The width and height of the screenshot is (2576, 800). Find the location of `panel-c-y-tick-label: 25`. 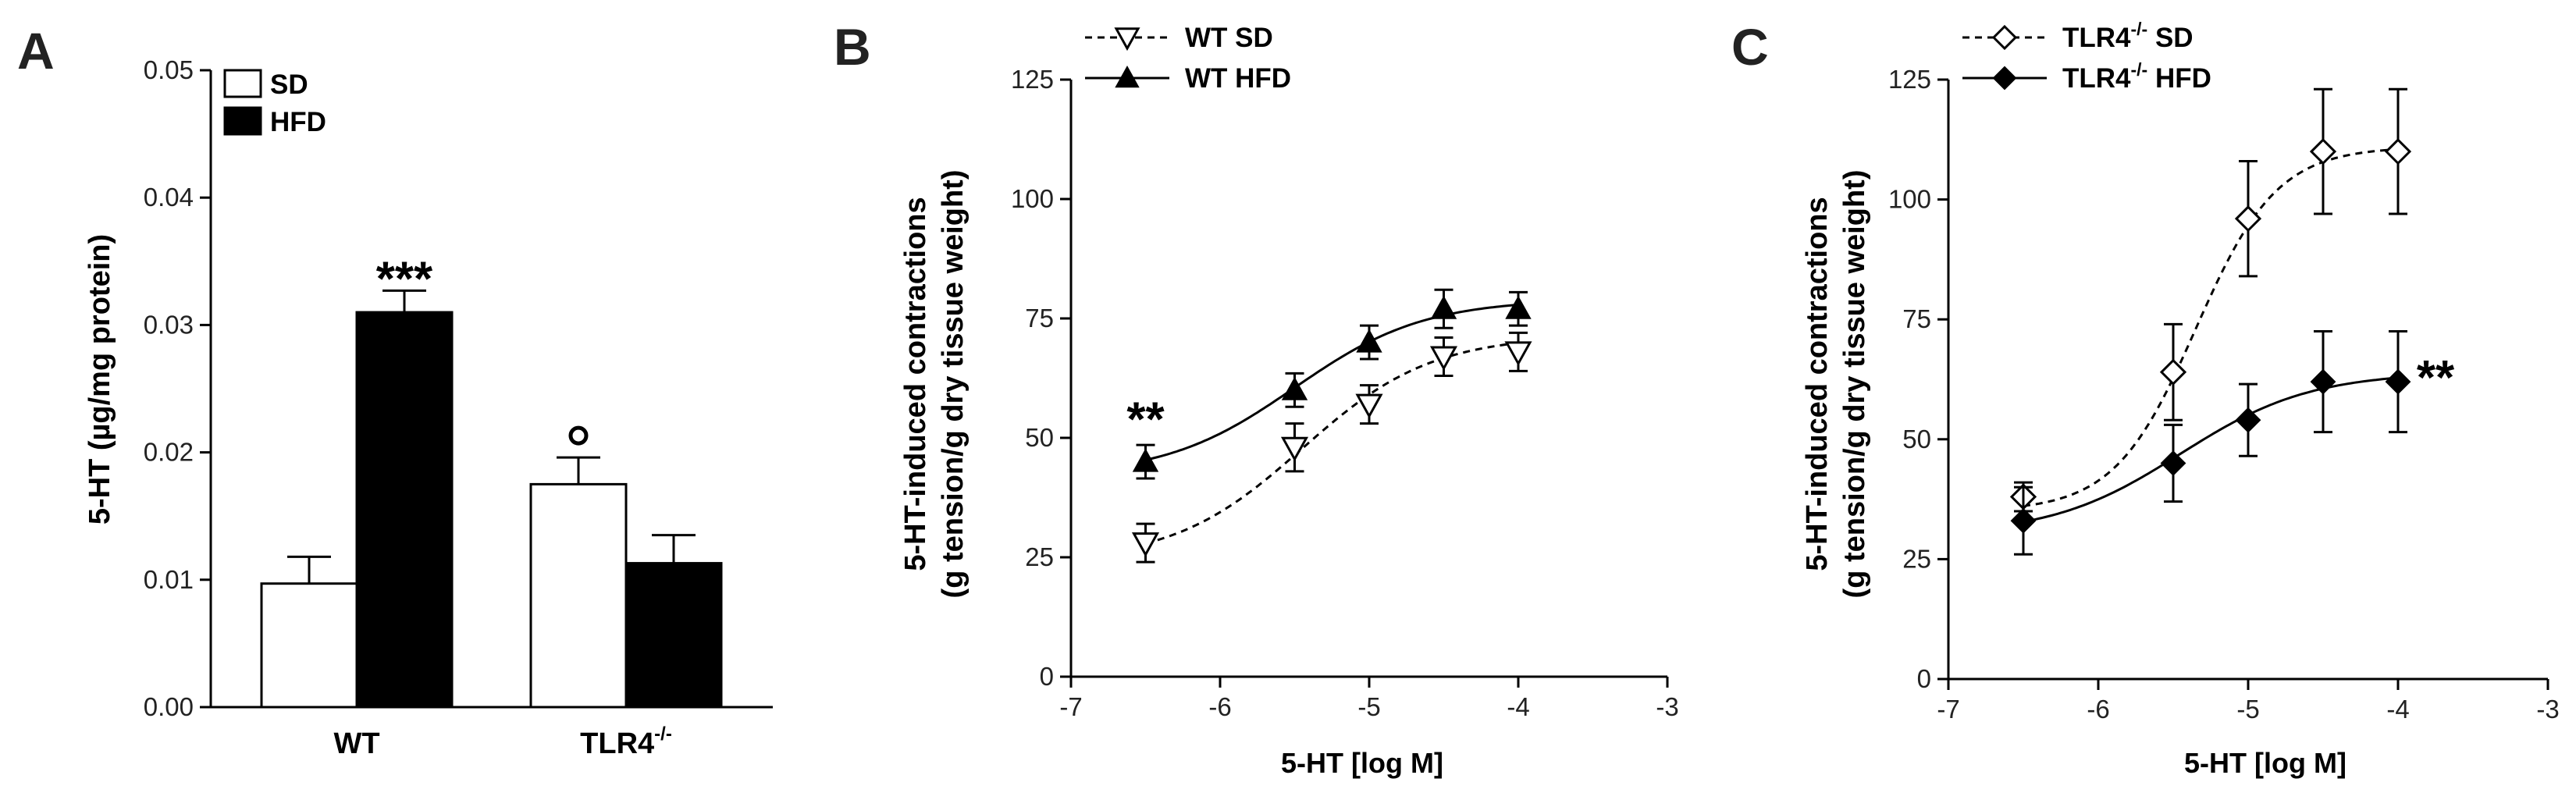

panel-c-y-tick-label: 25 is located at coordinates (1917, 558).